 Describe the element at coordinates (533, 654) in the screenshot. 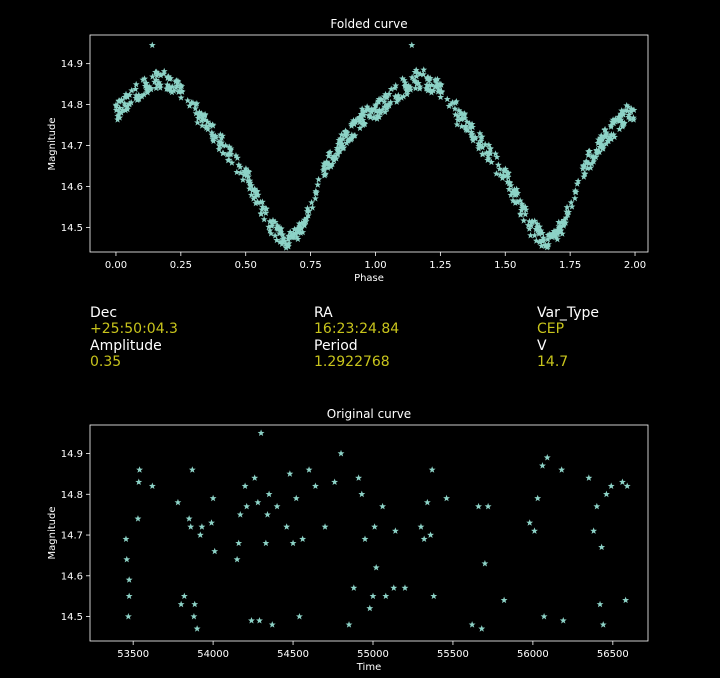

I see `x-tick-label: 56000` at that location.